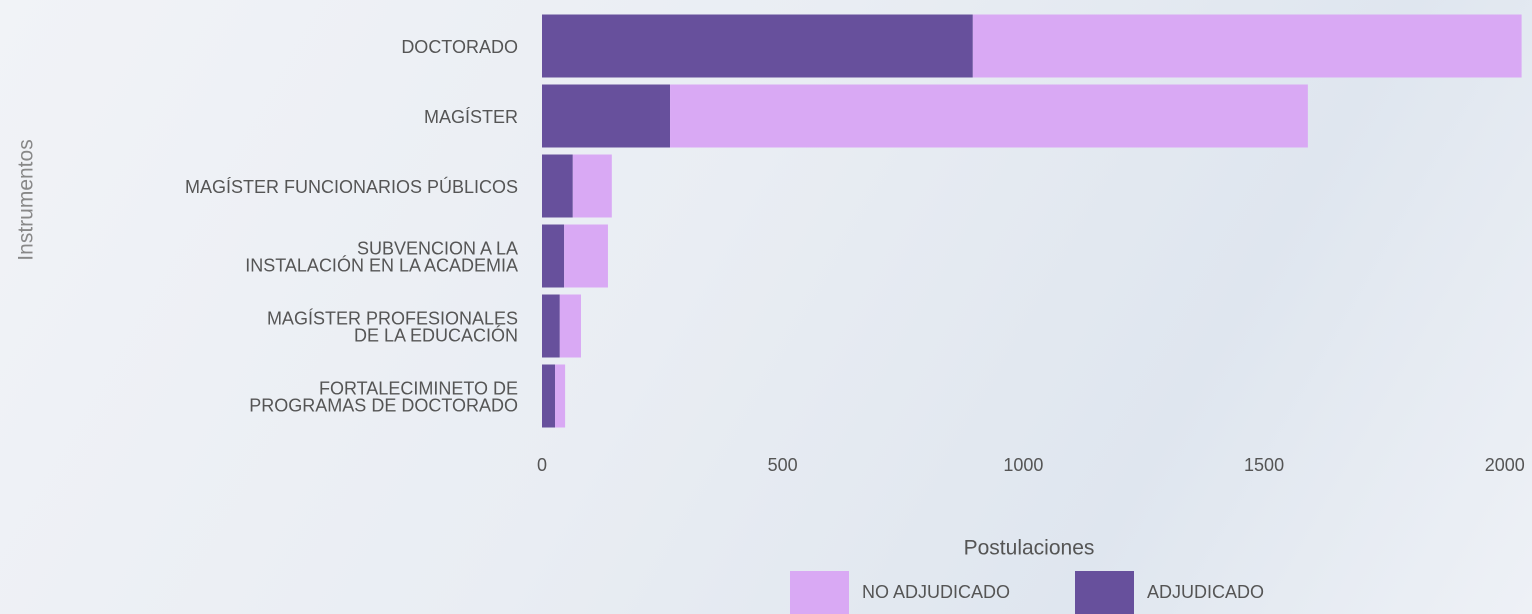  Describe the element at coordinates (392, 326) in the screenshot. I see `y-tick-label: MAGÍSTER PROFESIONALES DE LA EDUCACIÓN` at that location.